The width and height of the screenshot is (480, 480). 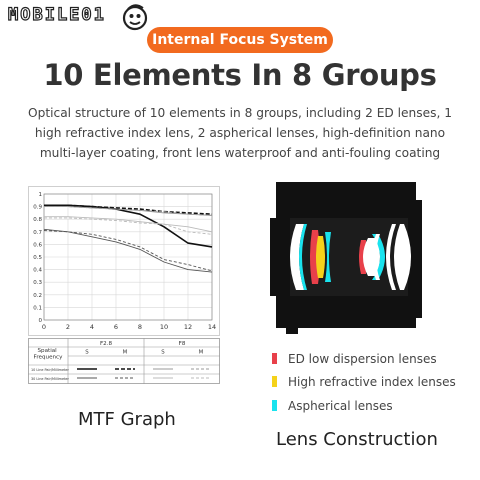 I want to click on mtf-x-tick-label: 2, so click(x=68, y=327).